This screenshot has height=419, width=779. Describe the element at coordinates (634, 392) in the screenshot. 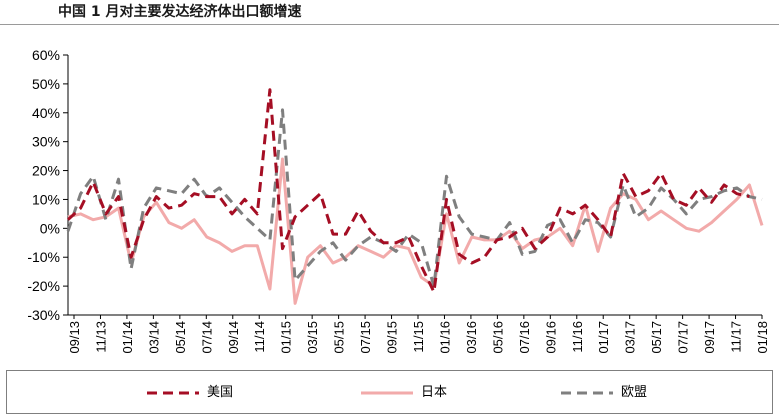

I see `legend-label-eu: 欧盟` at that location.